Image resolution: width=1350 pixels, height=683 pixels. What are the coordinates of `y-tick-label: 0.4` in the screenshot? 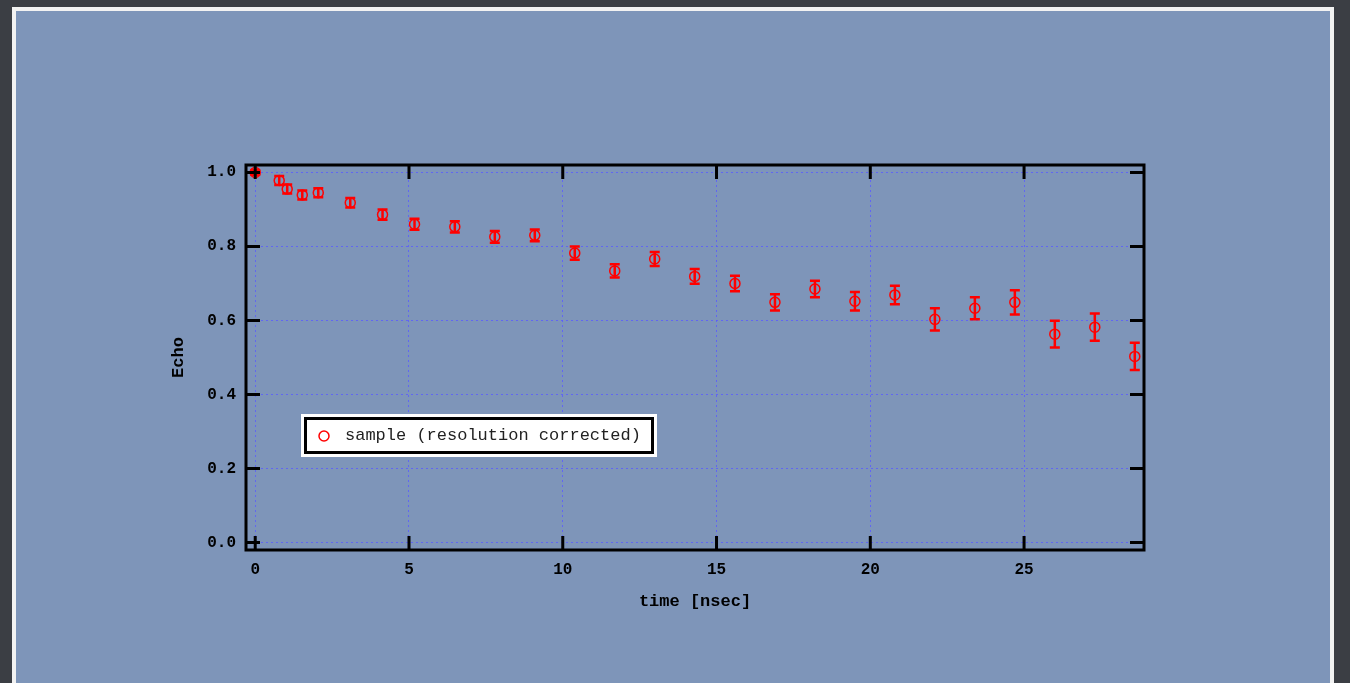 It's located at (222, 394).